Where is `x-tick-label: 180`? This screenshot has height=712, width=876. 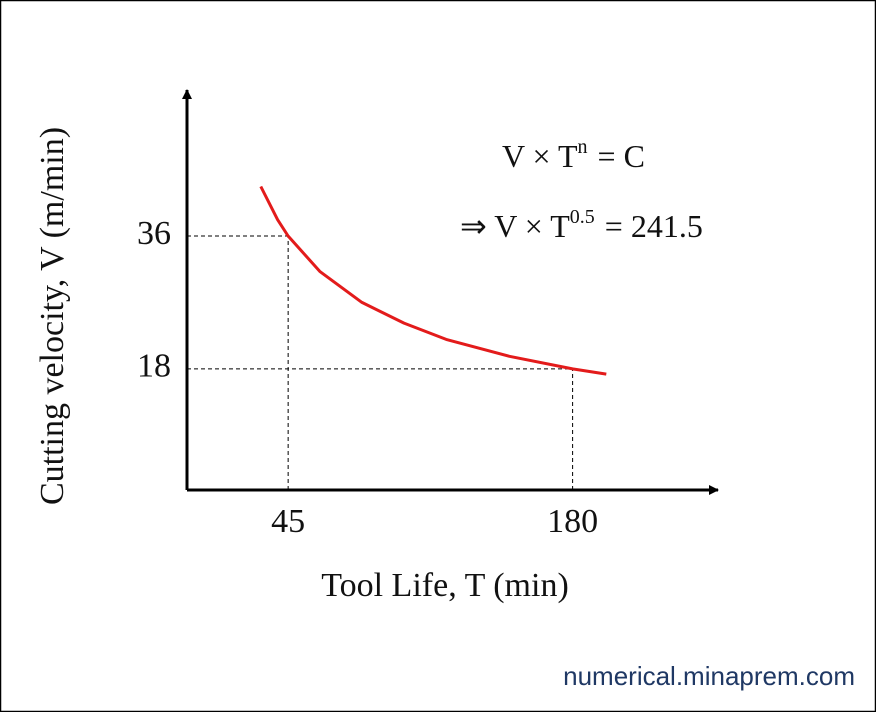 x-tick-label: 180 is located at coordinates (572, 521).